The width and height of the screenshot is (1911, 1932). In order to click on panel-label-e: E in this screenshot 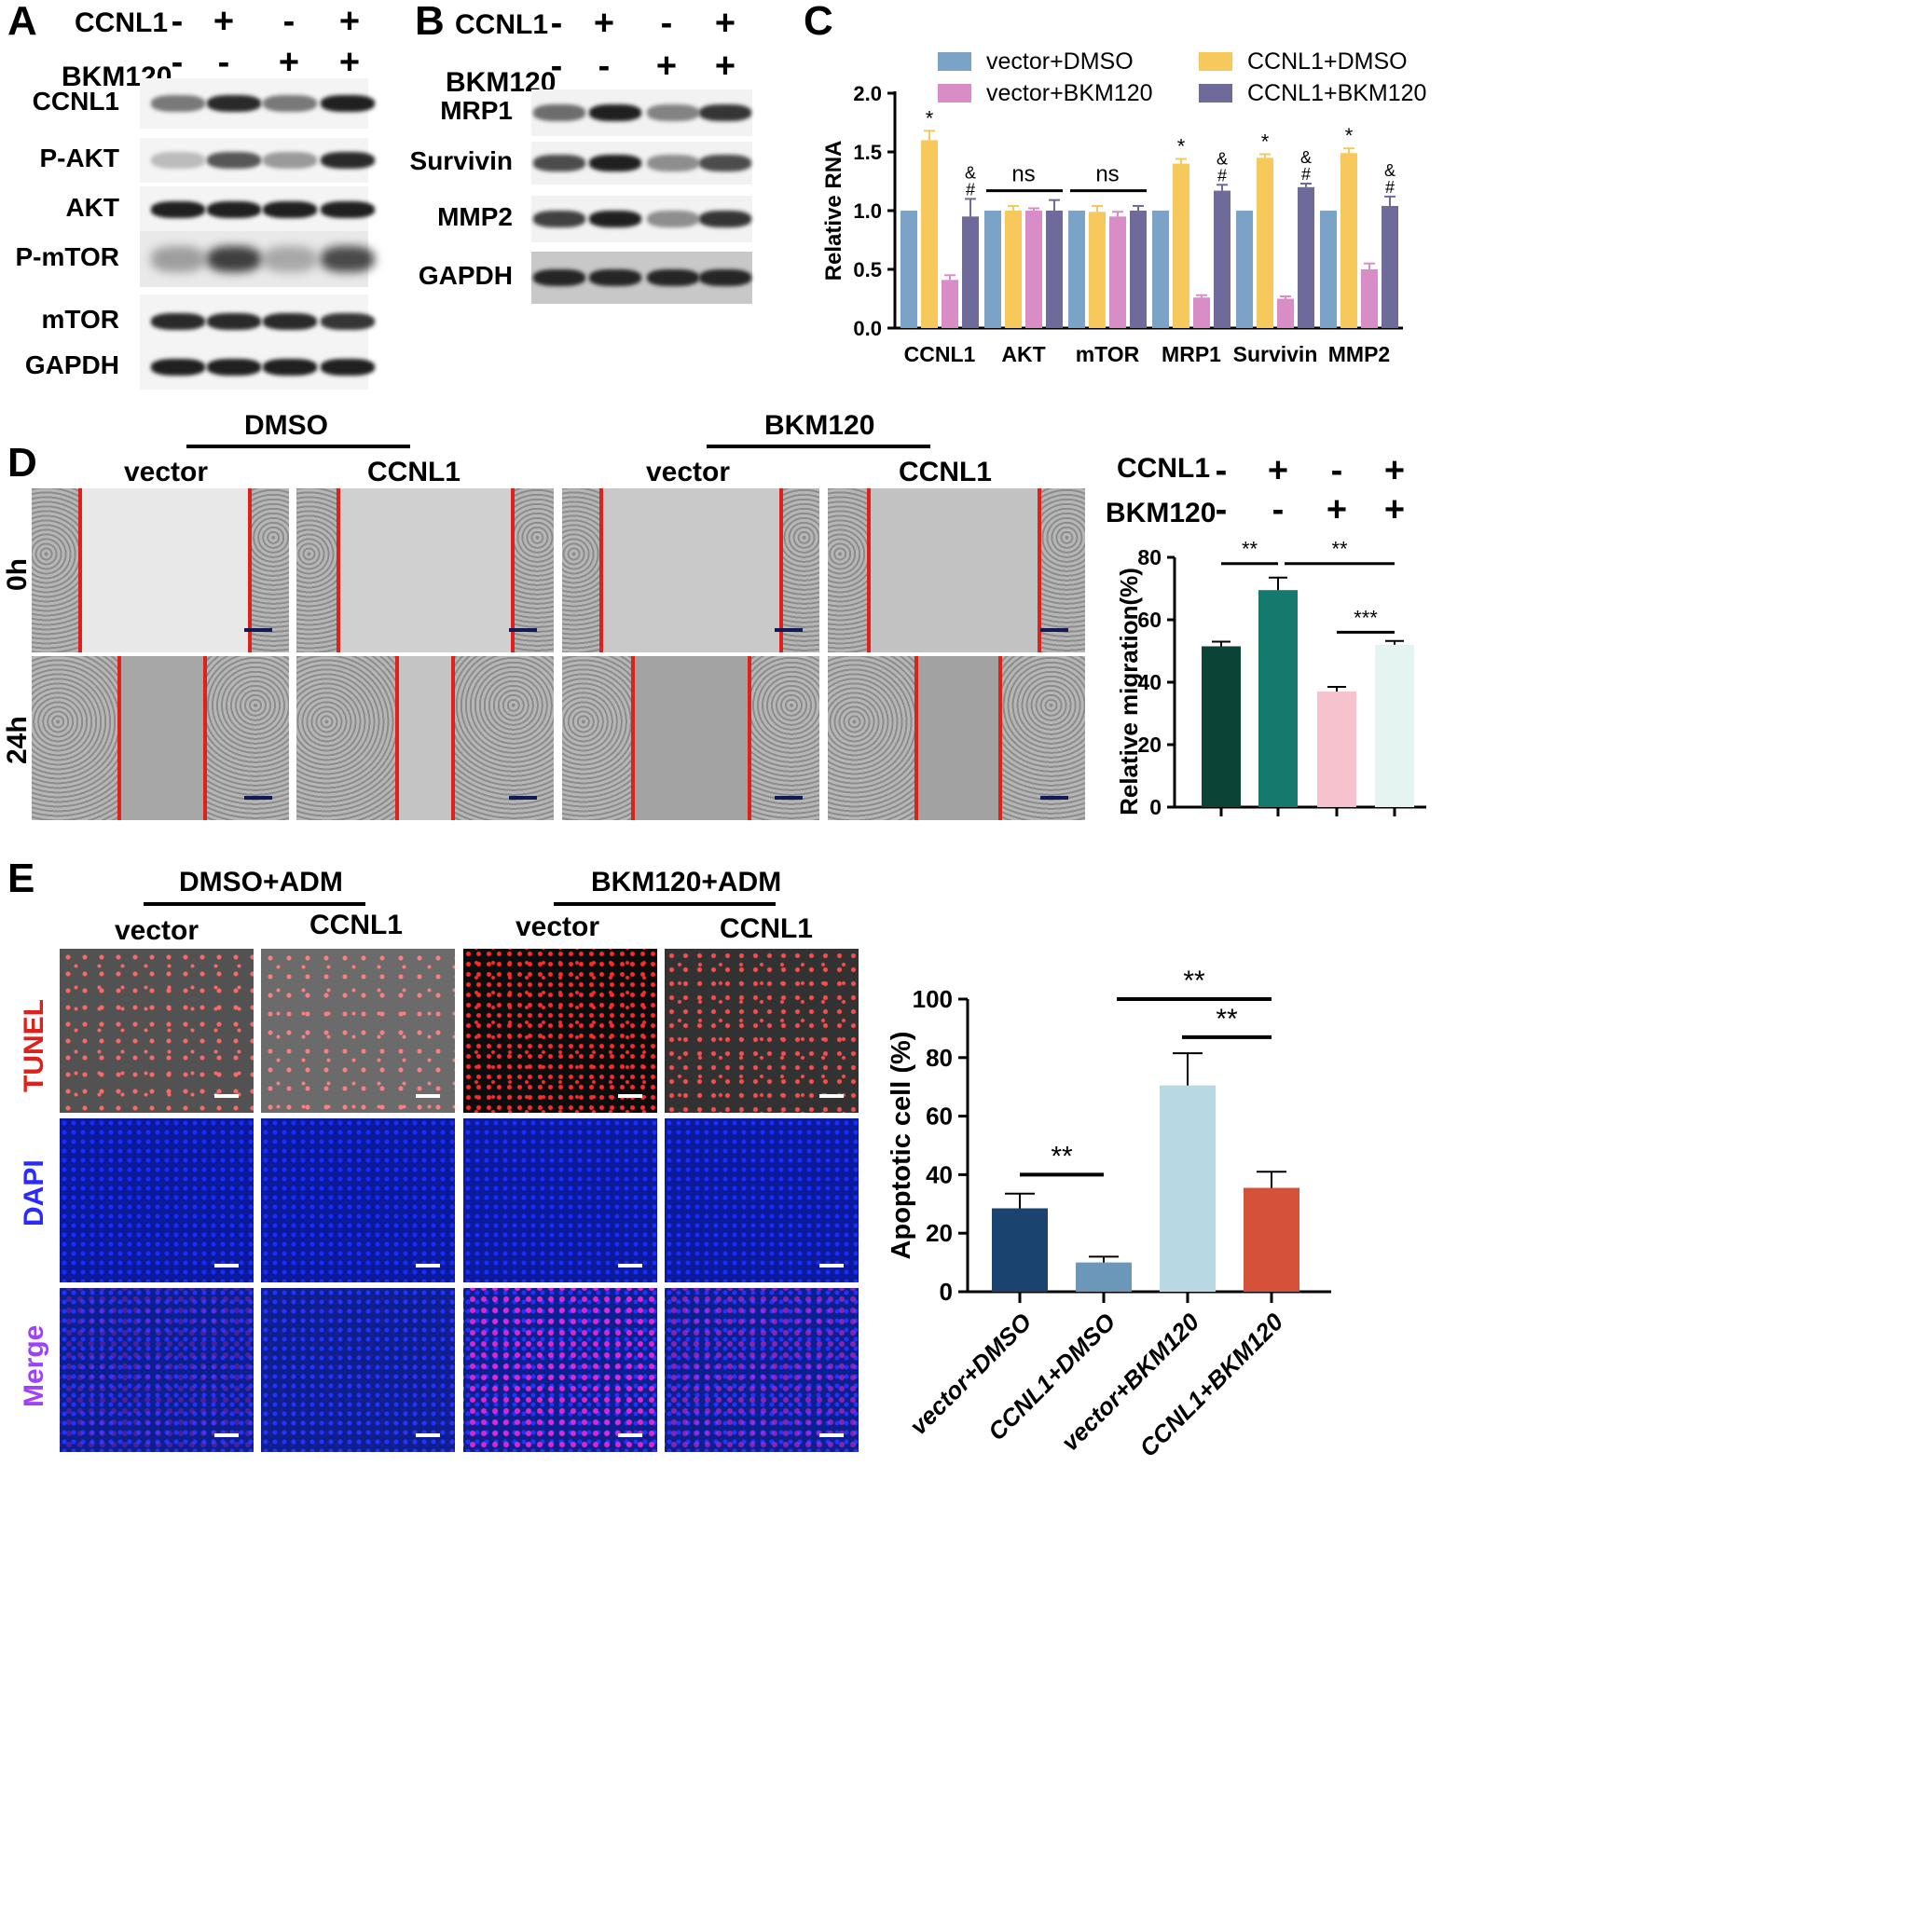, I will do `click(21, 878)`.